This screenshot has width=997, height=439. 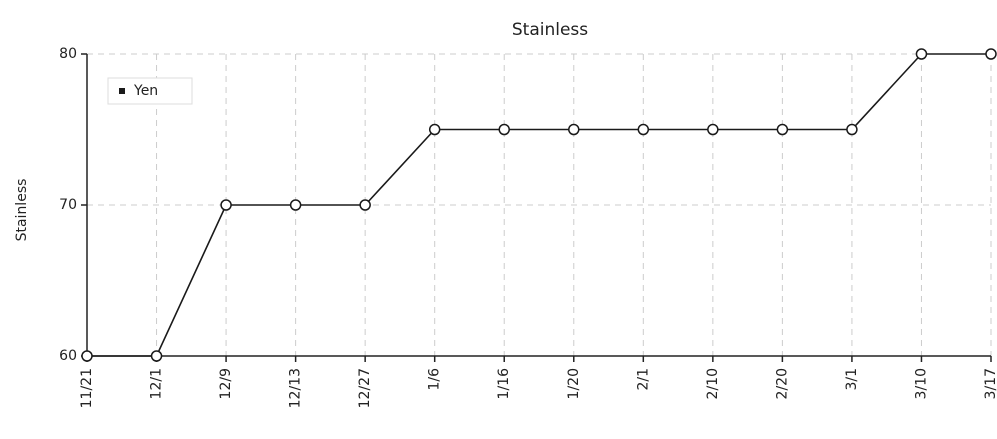 What do you see at coordinates (87, 388) in the screenshot?
I see `x-tick-label: 11/21` at bounding box center [87, 388].